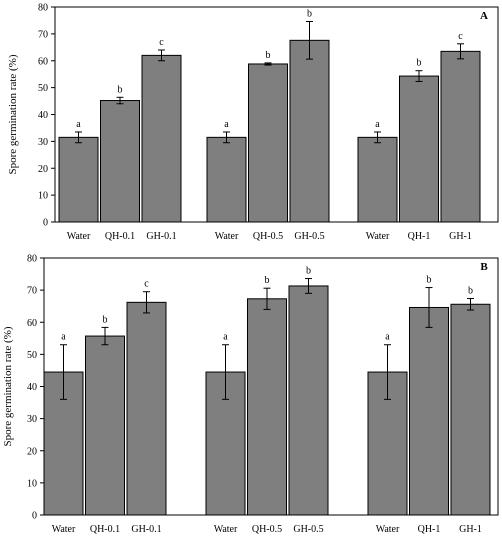 This screenshot has height=544, width=502. I want to click on panel-letter: A, so click(484, 16).